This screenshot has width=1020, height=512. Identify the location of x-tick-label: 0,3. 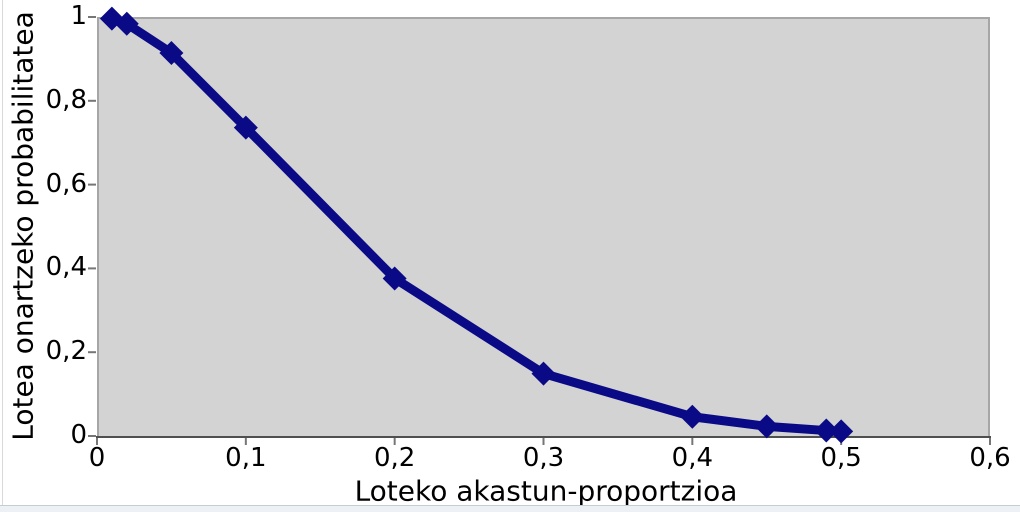
(543, 458).